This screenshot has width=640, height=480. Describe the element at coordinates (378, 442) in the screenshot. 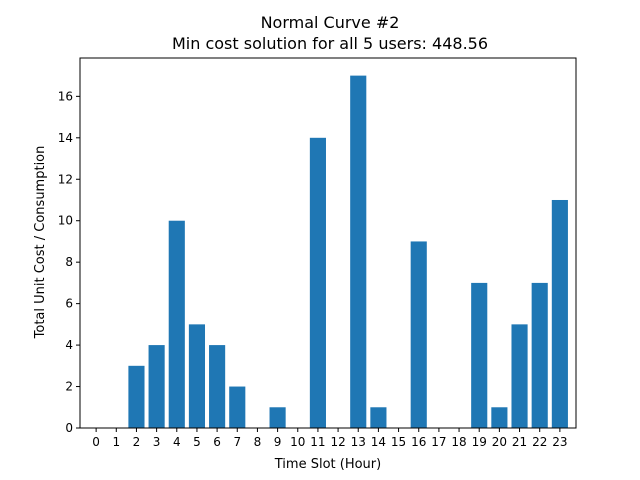

I see `x-tick-label: 14` at that location.